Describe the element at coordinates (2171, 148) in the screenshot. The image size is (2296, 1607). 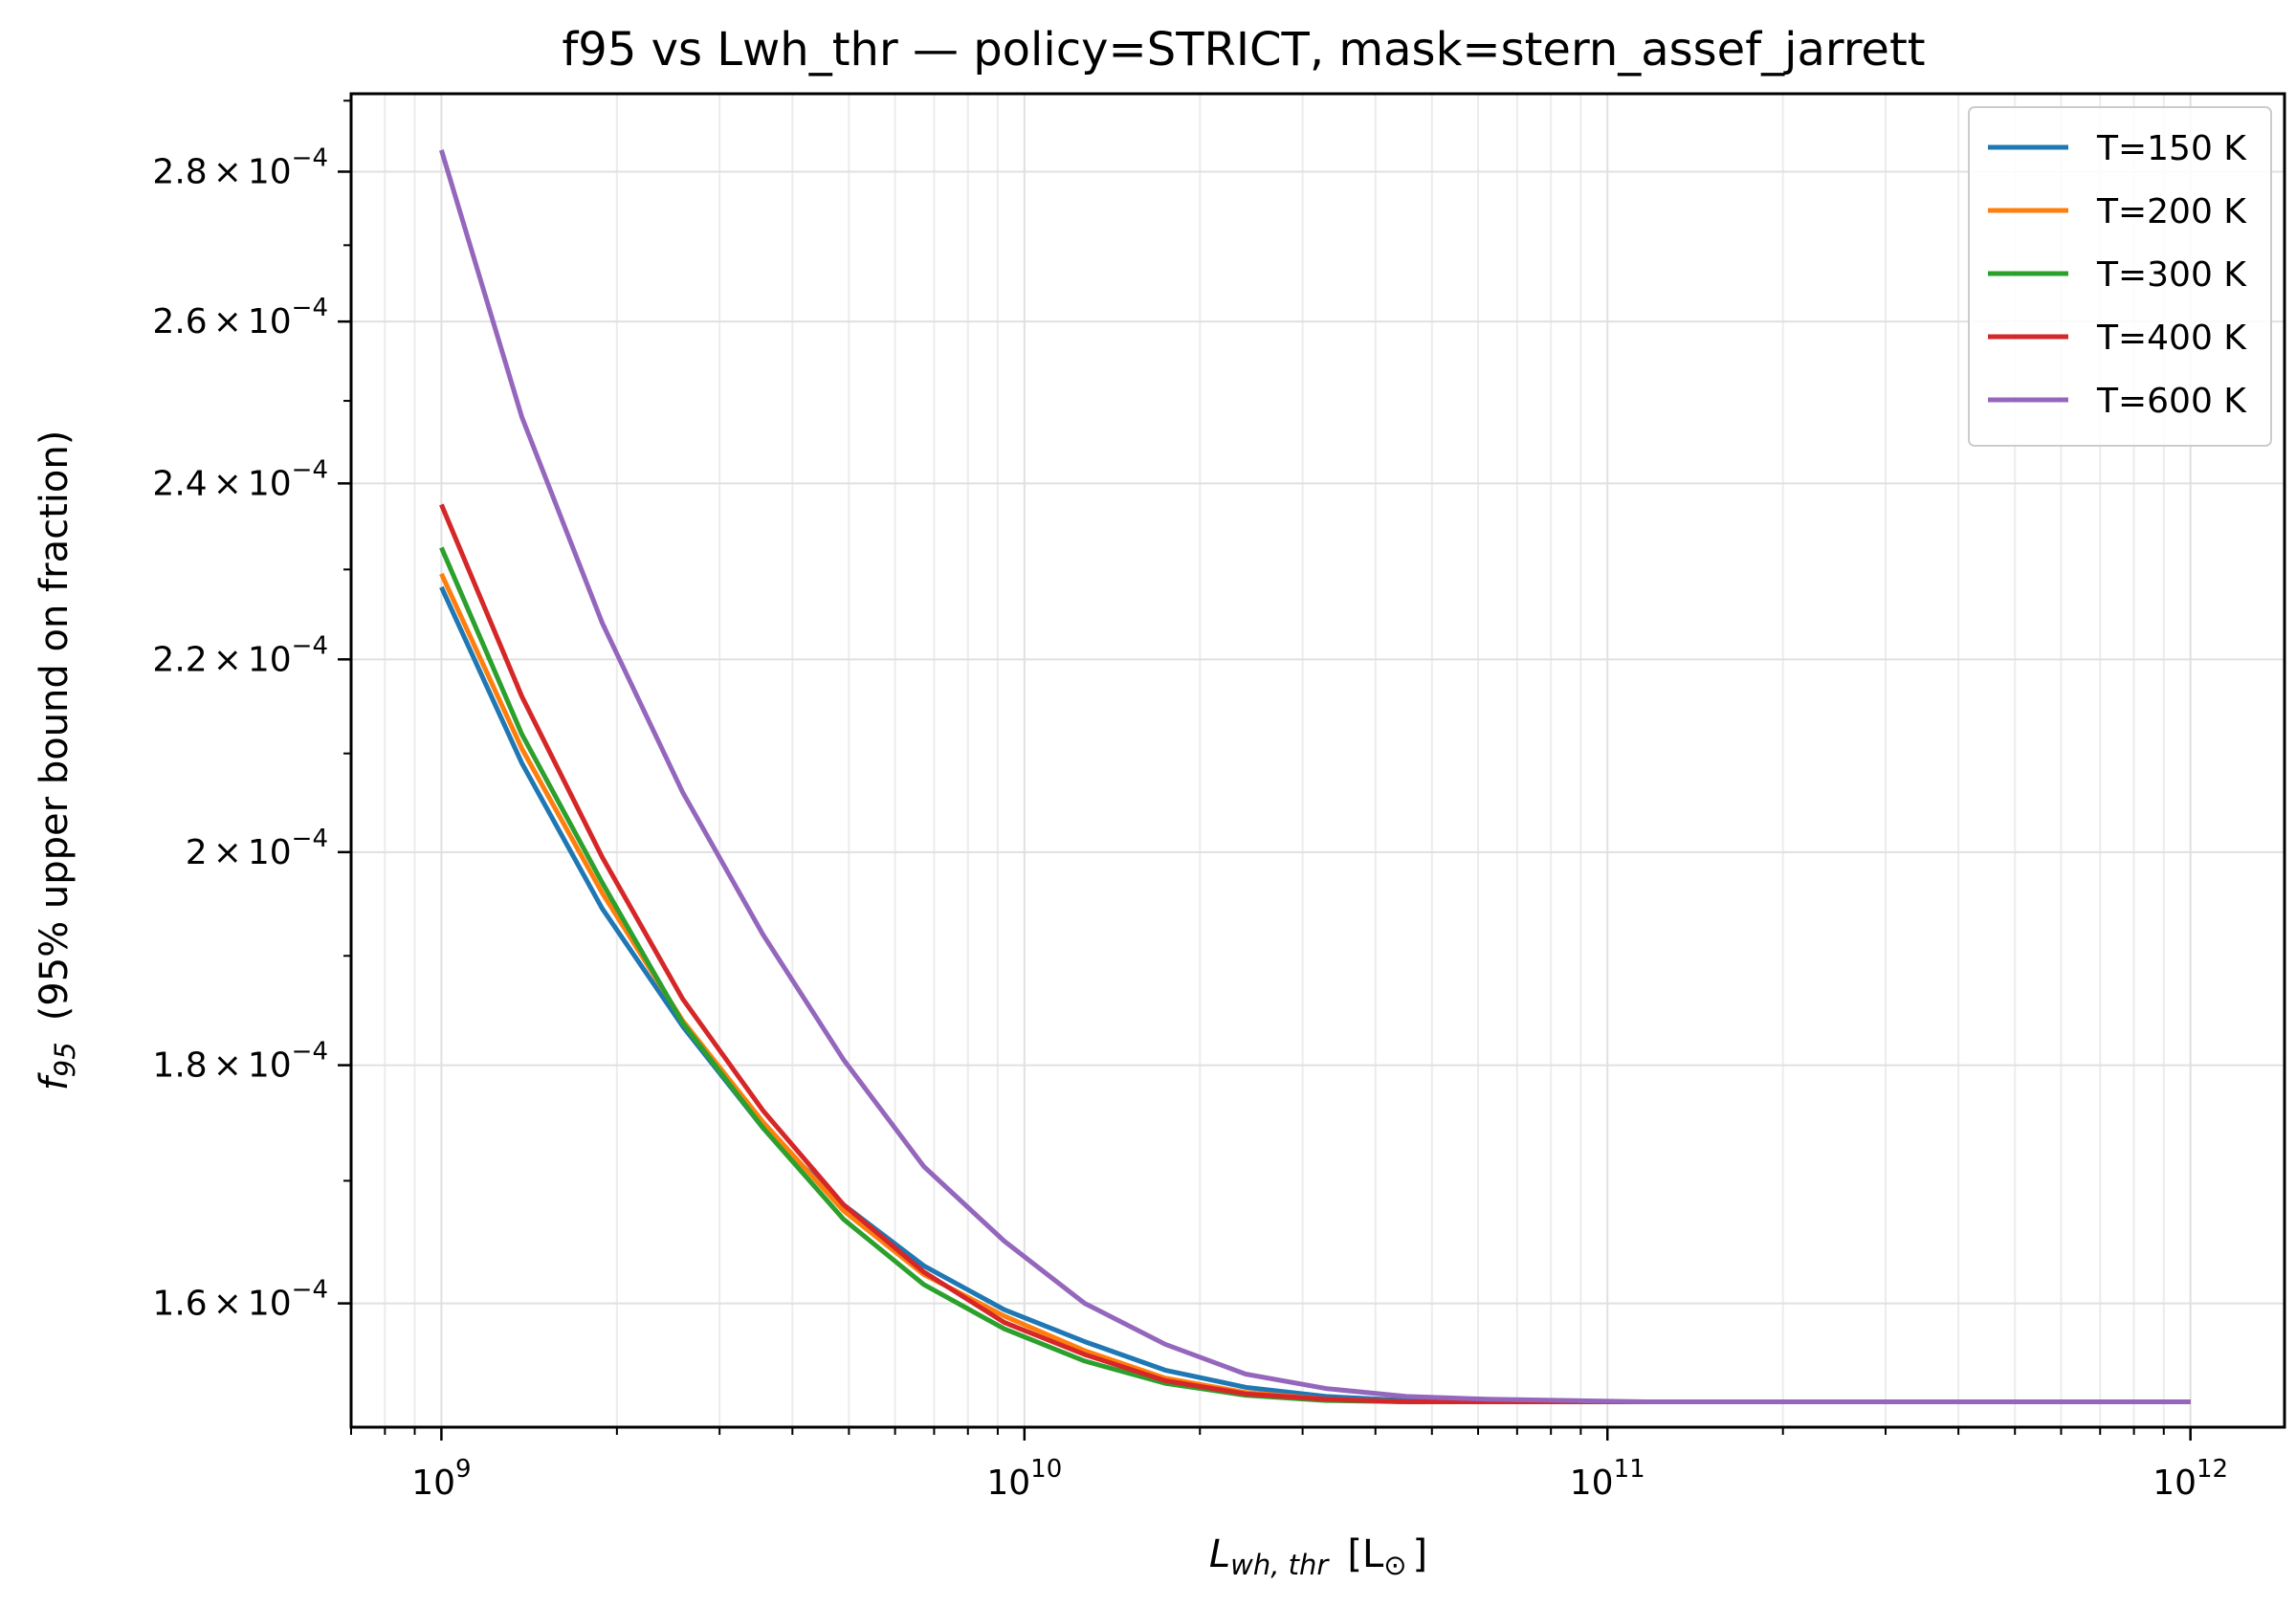
I see `legend-label: T=150 K` at that location.